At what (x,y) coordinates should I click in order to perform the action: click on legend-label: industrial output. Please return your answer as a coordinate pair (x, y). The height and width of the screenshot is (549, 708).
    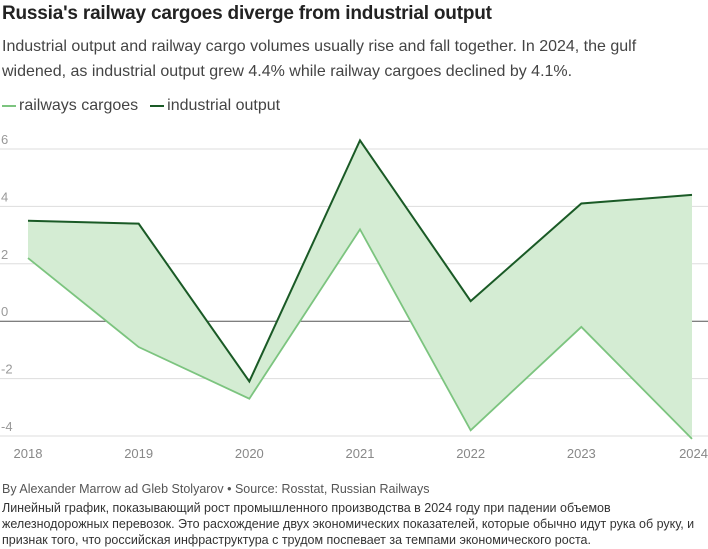
    Looking at the image, I should click on (224, 105).